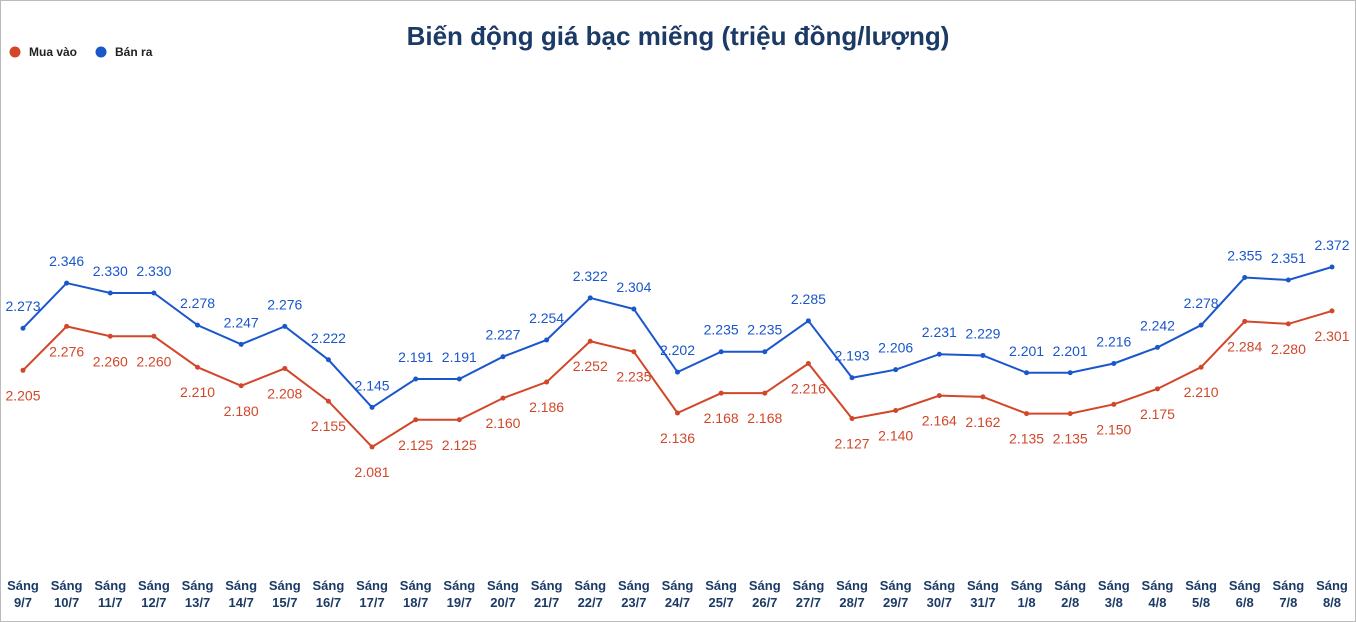 This screenshot has height=622, width=1356. I want to click on data-label: 2.136, so click(677, 438).